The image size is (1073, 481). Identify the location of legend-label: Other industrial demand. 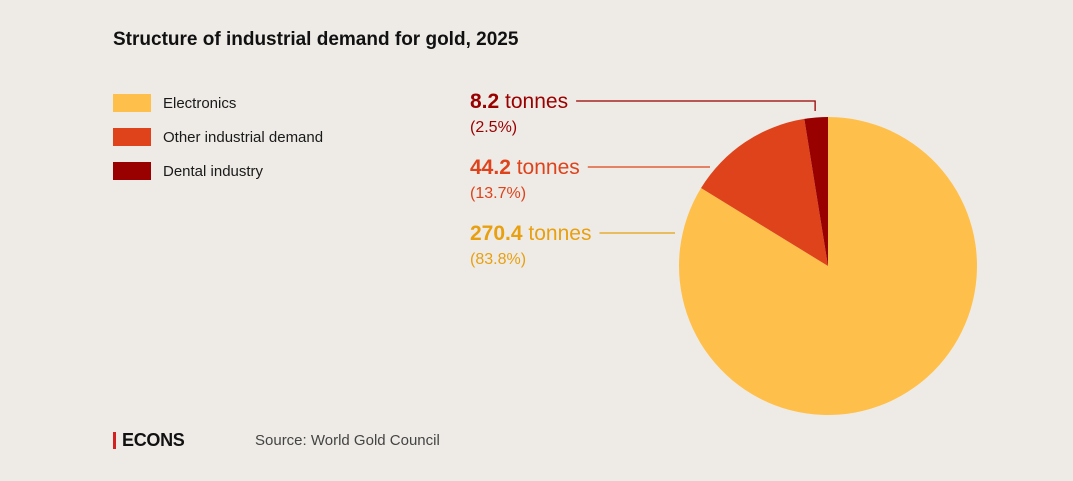
(243, 137).